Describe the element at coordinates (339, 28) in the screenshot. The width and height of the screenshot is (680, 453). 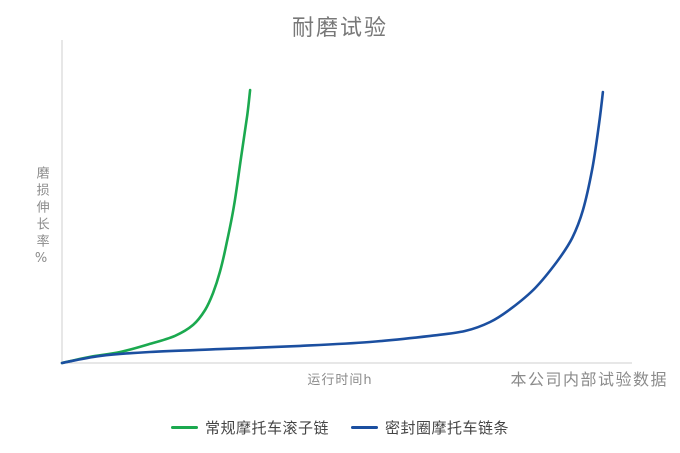
I see `chart-title: 耐磨试验` at that location.